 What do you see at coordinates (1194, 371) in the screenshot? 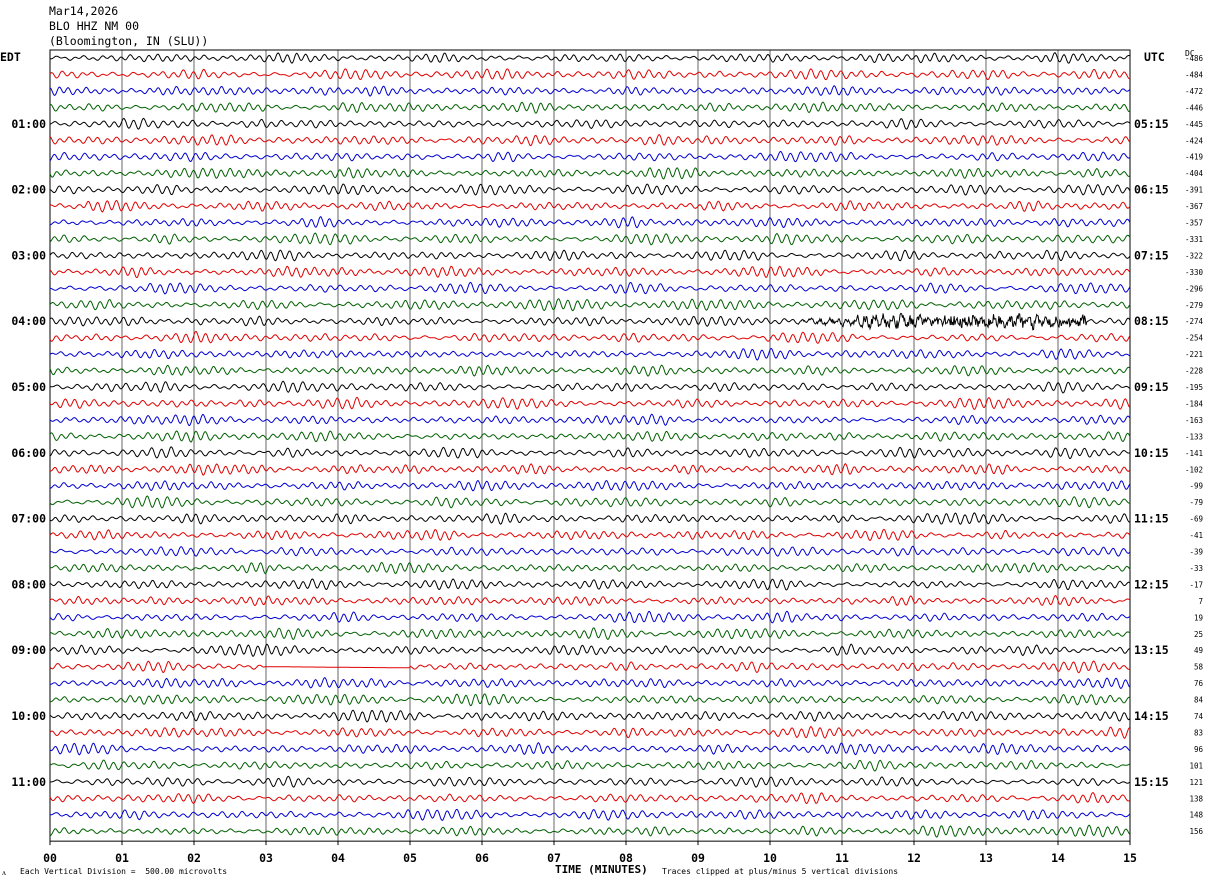
I see `dc-offset-label: -228` at bounding box center [1194, 371].